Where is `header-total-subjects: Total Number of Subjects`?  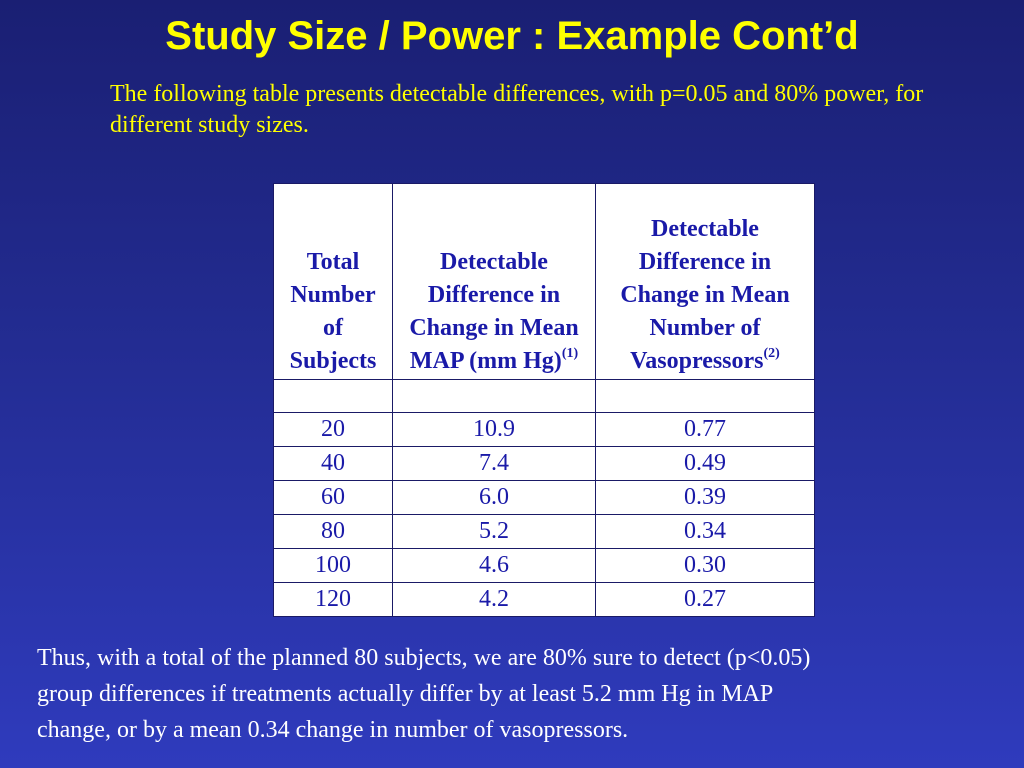
header-total-subjects: Total Number of Subjects is located at coordinates (333, 281).